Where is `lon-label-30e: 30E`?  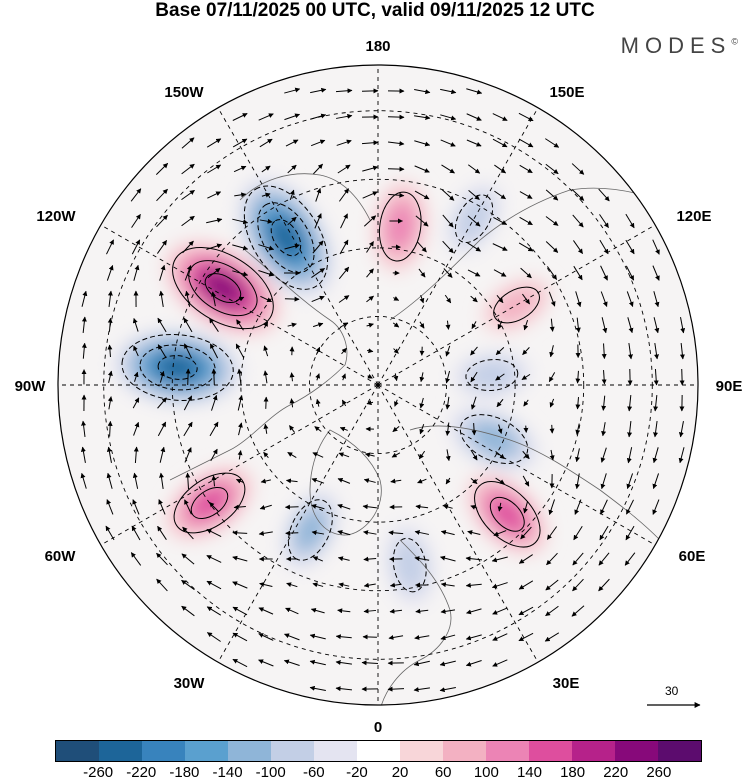
lon-label-30e: 30E is located at coordinates (566, 683).